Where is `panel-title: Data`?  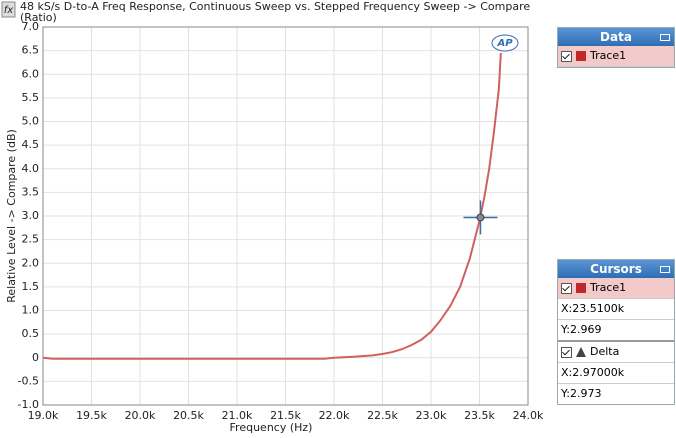 panel-title: Data is located at coordinates (616, 37).